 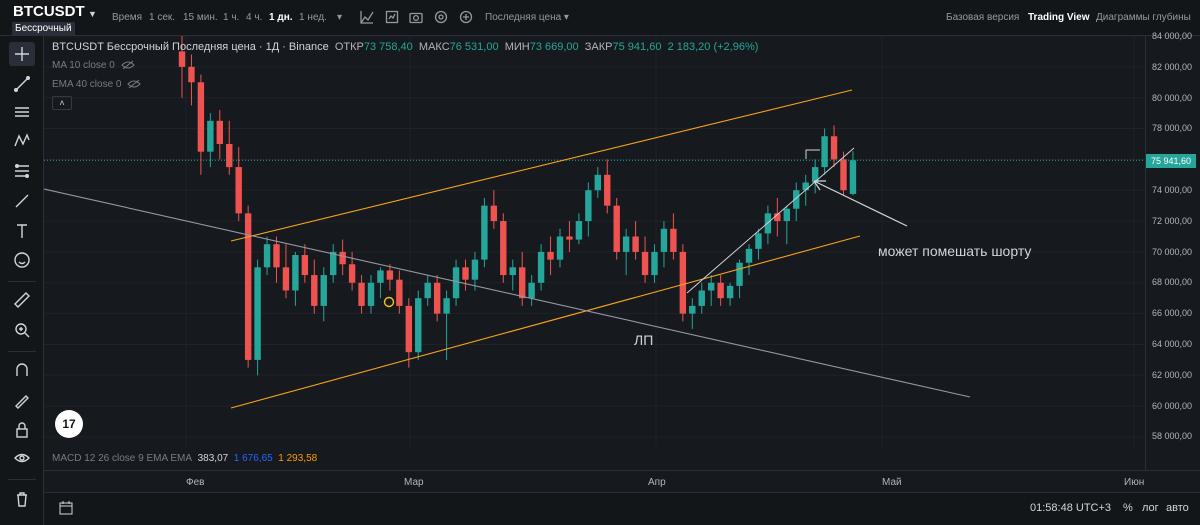 What do you see at coordinates (22, 231) in the screenshot?
I see `text-icon` at bounding box center [22, 231].